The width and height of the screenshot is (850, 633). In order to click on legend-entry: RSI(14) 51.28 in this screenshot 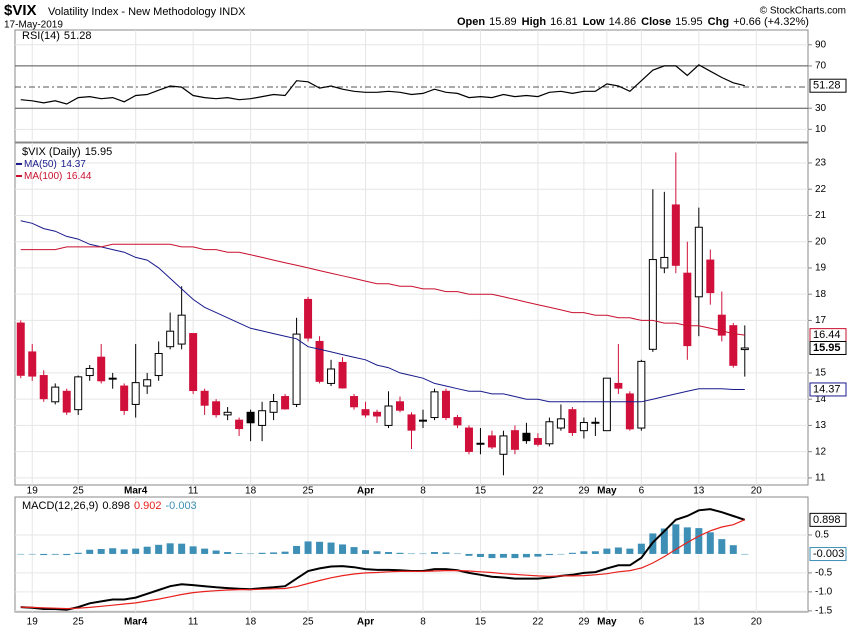, I will do `click(56, 36)`.